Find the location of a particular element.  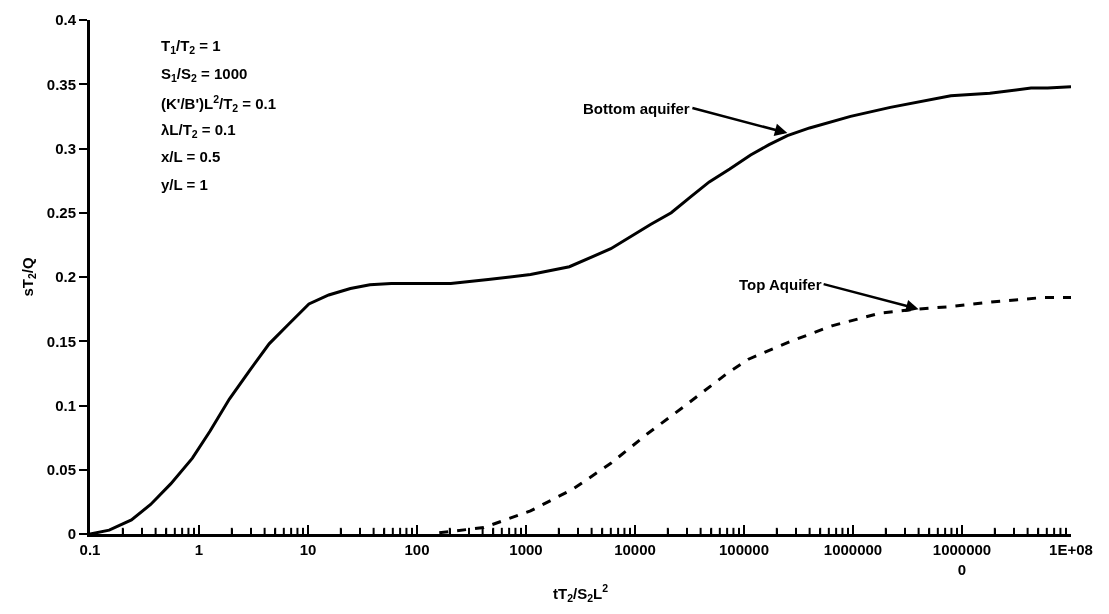

y-tick-label: 0.1 is located at coordinates (65, 405).